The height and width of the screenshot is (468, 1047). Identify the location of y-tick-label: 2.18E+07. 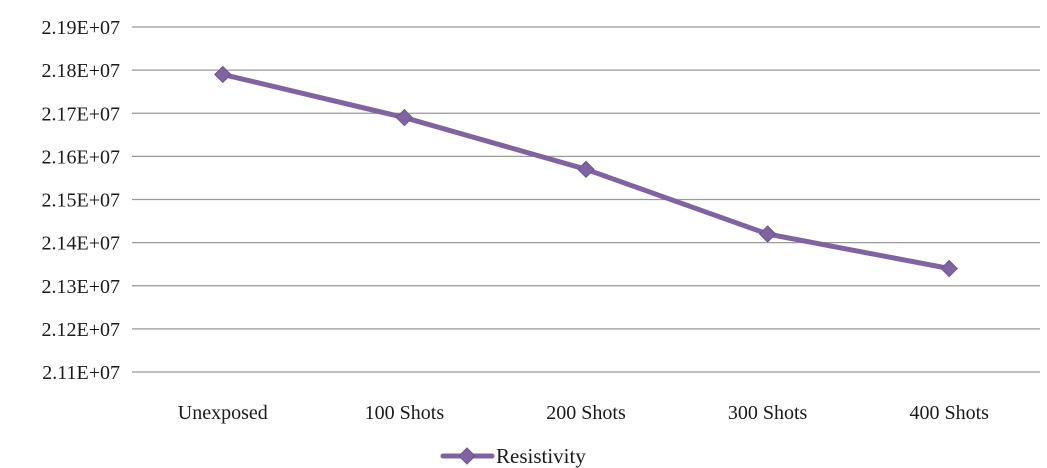
(81, 71).